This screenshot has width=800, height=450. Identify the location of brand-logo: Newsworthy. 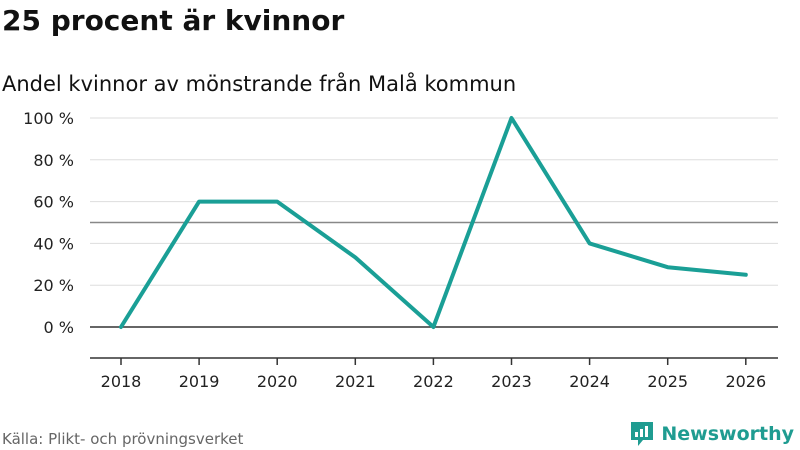
(711, 434).